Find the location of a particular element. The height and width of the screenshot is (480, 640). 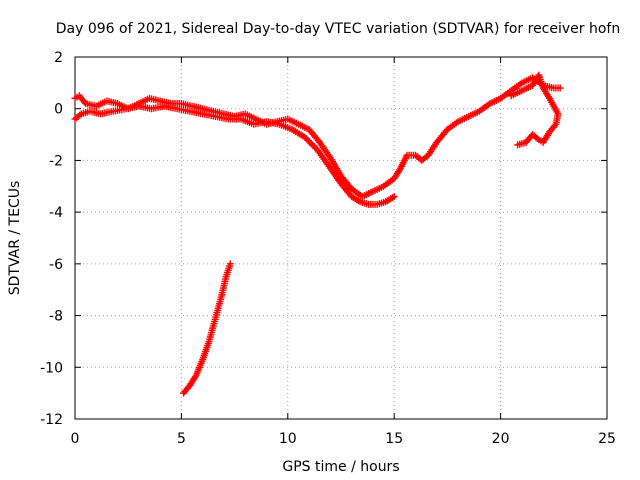

x-tick-label: 25 is located at coordinates (607, 439).